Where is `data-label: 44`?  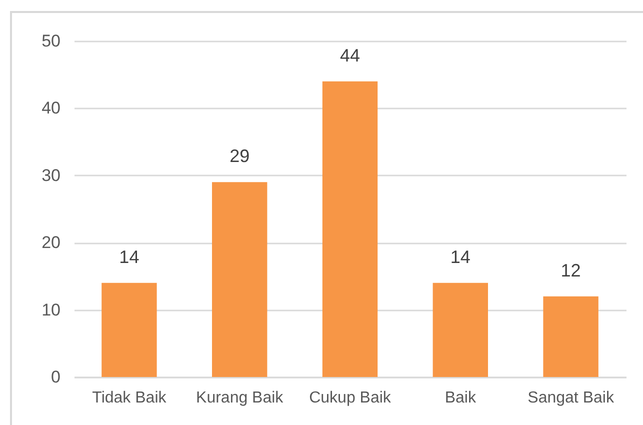 data-label: 44 is located at coordinates (350, 55).